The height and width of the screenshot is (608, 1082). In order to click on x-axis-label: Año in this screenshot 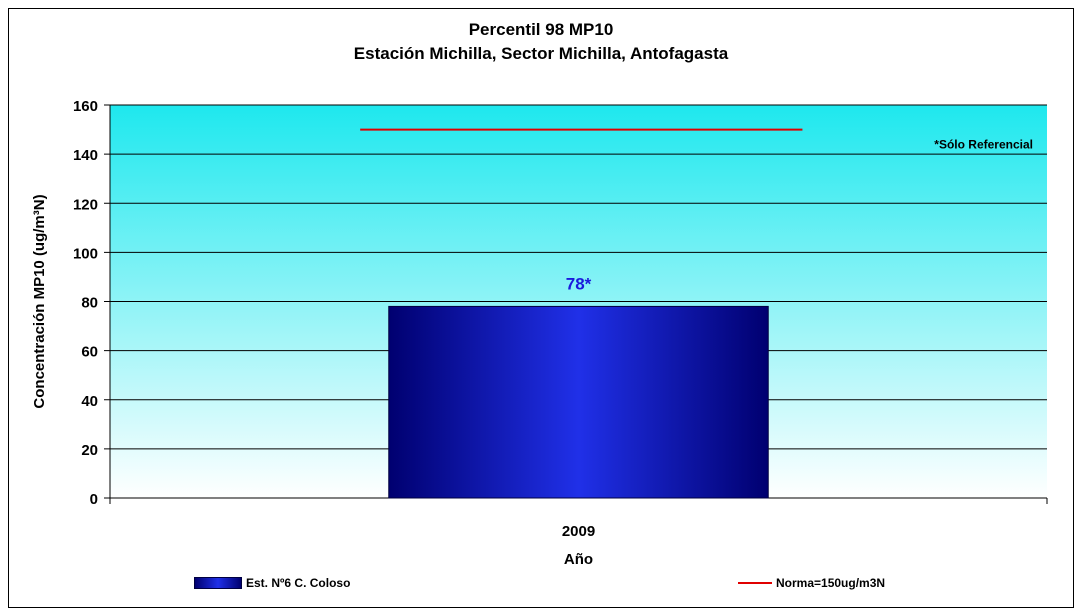, I will do `click(578, 559)`.